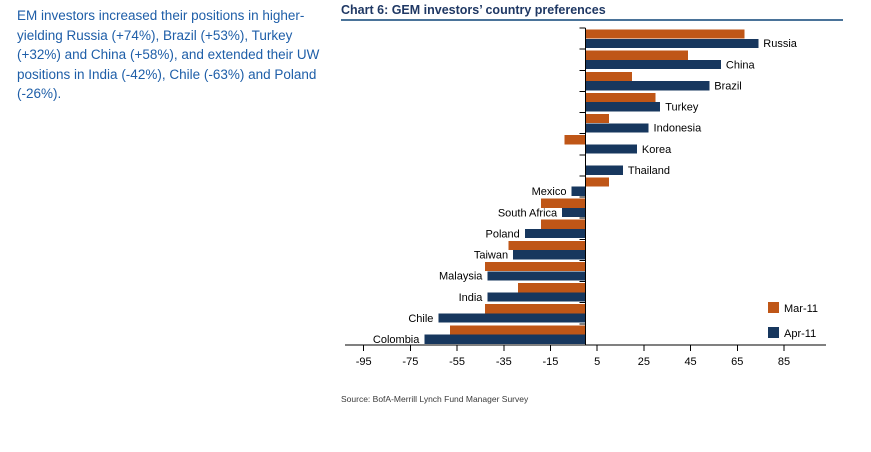  I want to click on x-tick-label--95: -95, so click(364, 362).